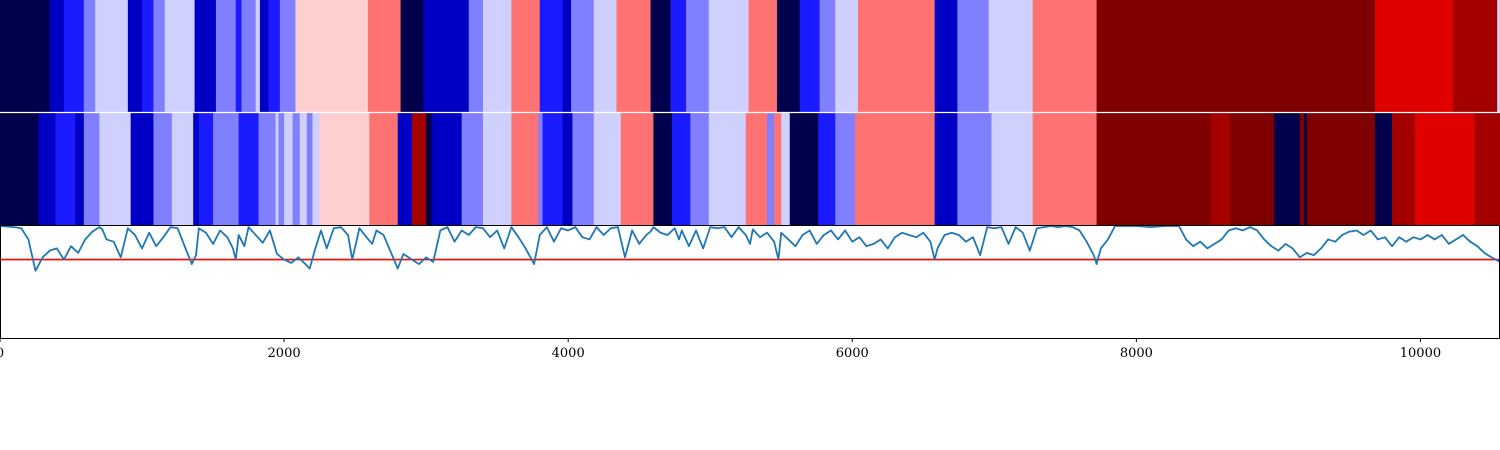 Image resolution: width=1500 pixels, height=450 pixels. I want to click on x-tick-label-1: 2000, so click(284, 353).